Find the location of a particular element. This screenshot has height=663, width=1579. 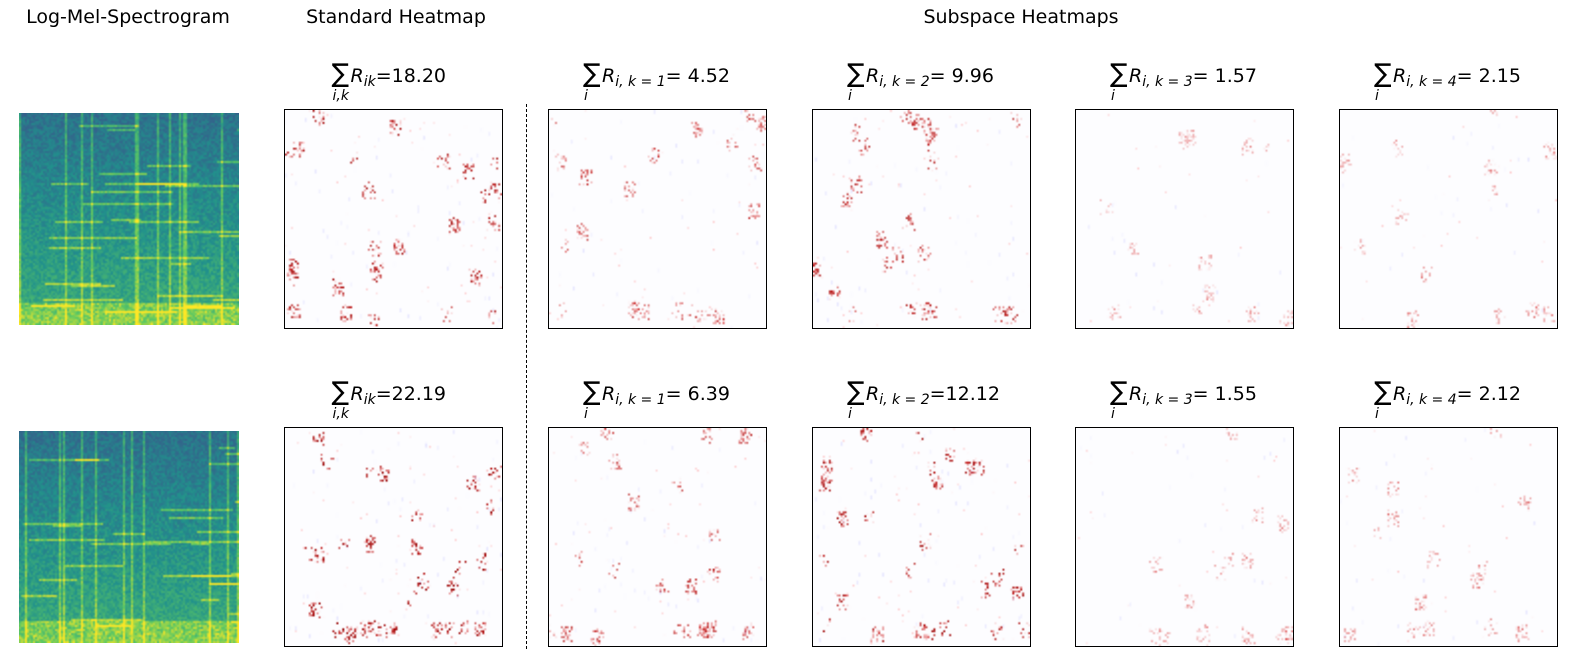

relevance-term: Rik=18.20 is located at coordinates (399, 77).